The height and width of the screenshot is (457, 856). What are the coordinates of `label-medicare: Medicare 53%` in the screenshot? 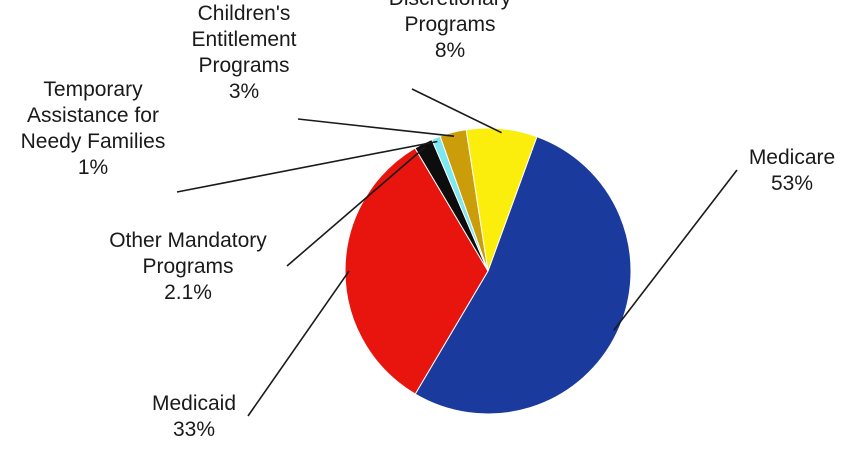 It's located at (792, 170).